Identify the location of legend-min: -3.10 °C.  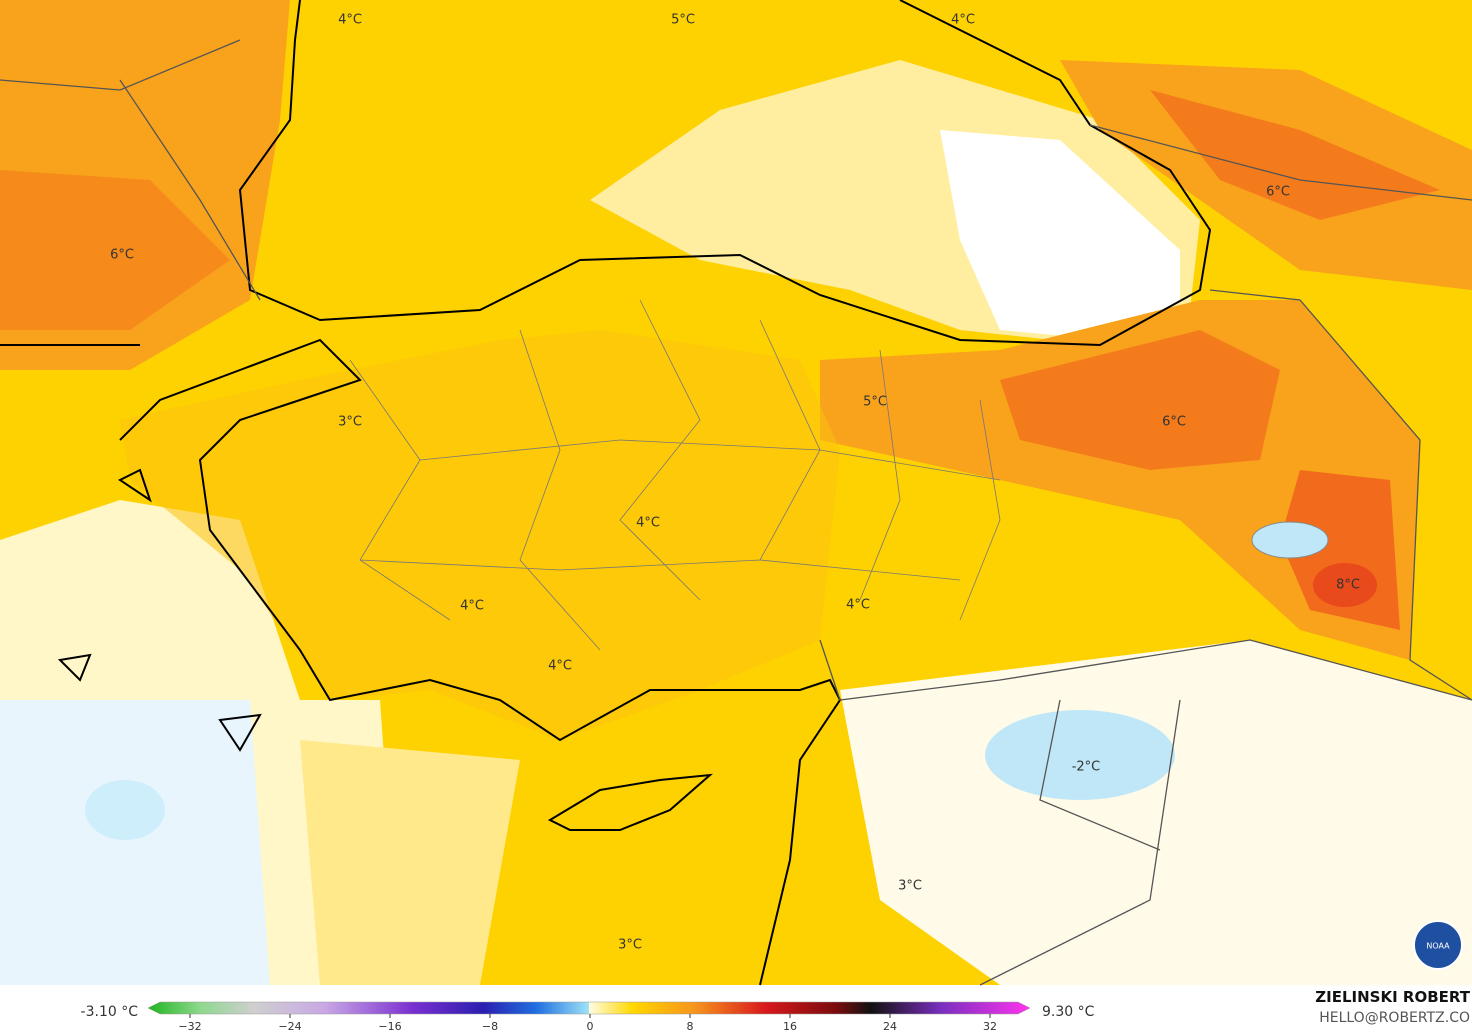
(110, 1012).